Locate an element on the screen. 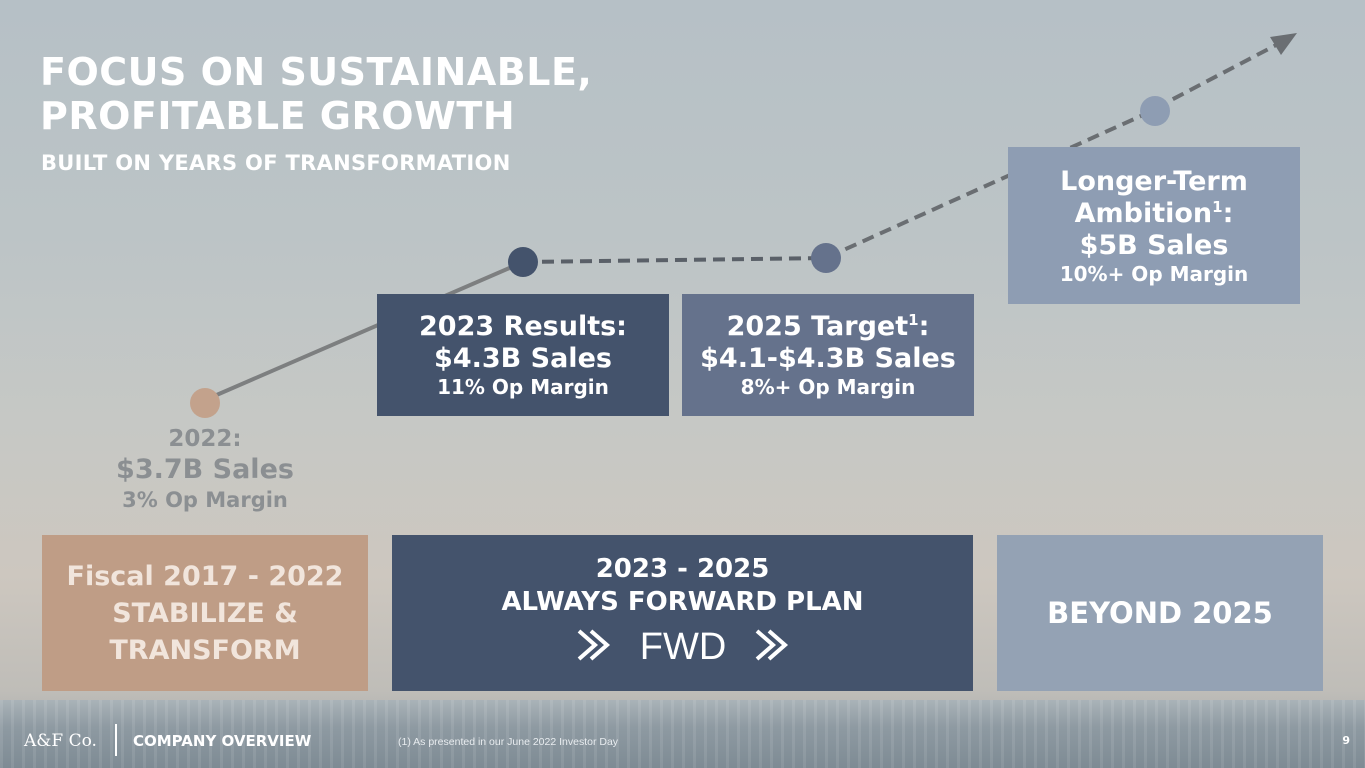 This screenshot has height=768, width=1365. milestone-2022-label: 2022: $3.7B Sales 3% Op Margin is located at coordinates (205, 469).